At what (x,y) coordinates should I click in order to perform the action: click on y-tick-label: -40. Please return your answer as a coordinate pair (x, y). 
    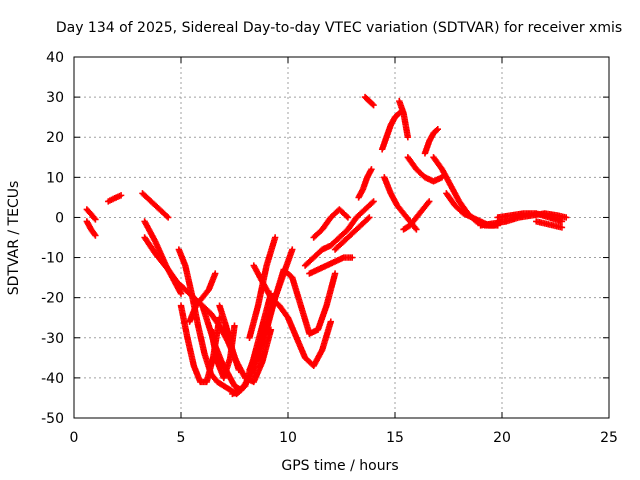
    Looking at the image, I should click on (52, 379).